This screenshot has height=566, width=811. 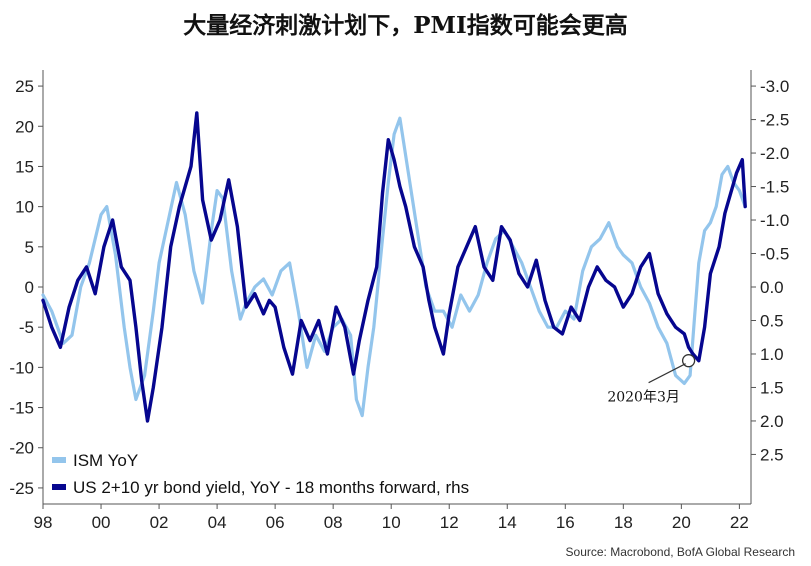 What do you see at coordinates (101, 522) in the screenshot?
I see `x-tick-label: 00` at bounding box center [101, 522].